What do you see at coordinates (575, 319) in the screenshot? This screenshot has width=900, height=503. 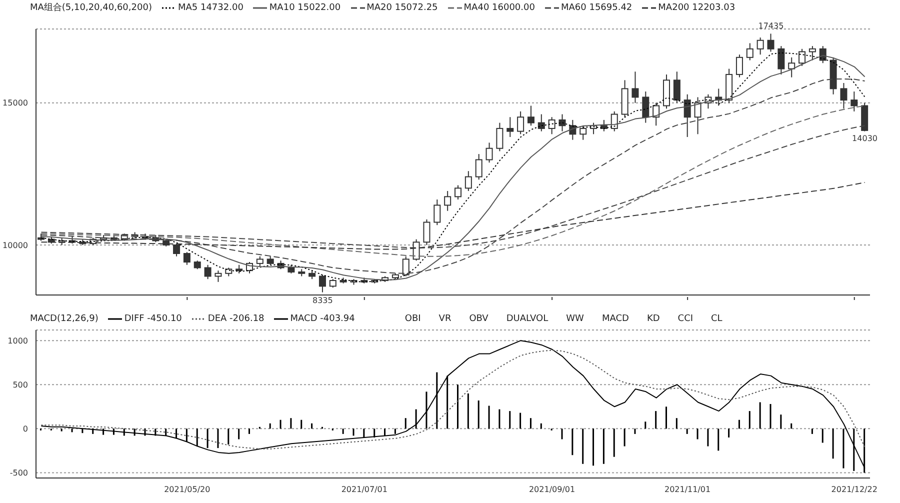 I see `text: WW` at bounding box center [575, 319].